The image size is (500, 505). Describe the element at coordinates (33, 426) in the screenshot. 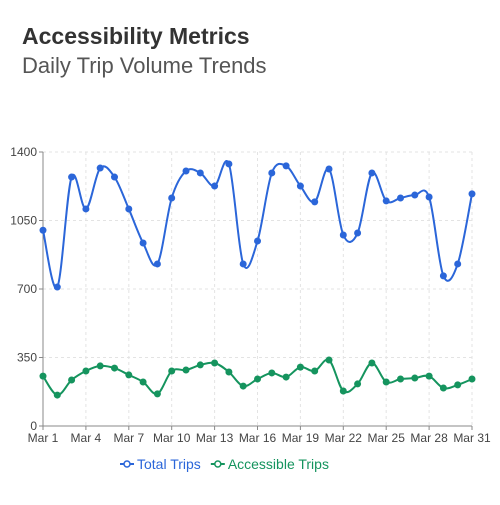

I see `y-tick-label: 0` at that location.